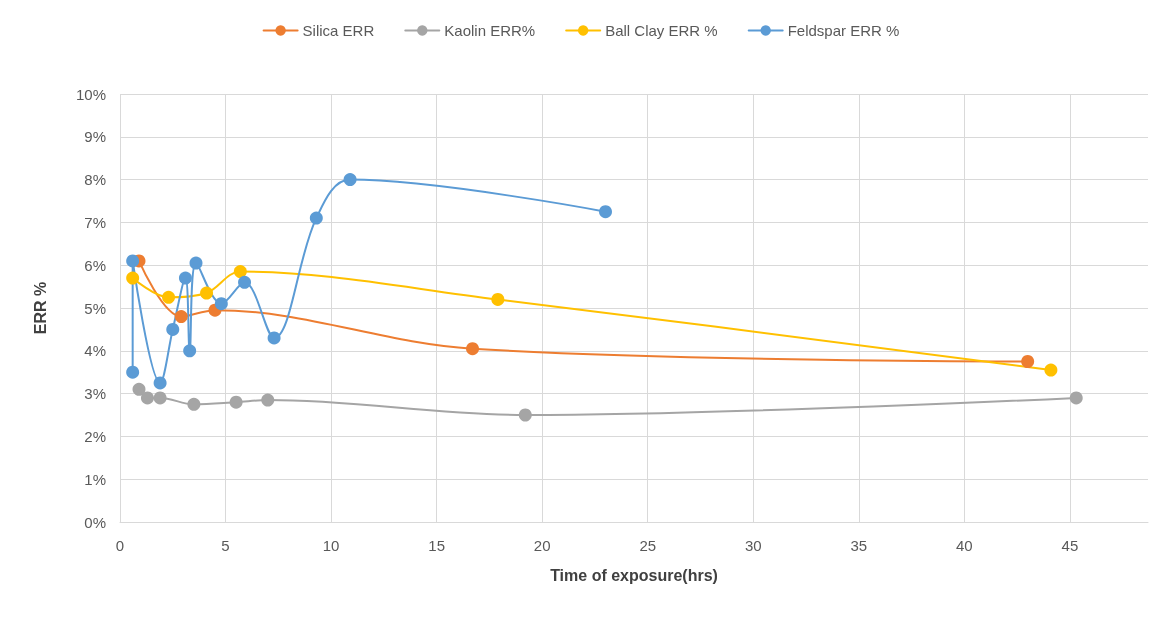 The height and width of the screenshot is (637, 1162). What do you see at coordinates (225, 545) in the screenshot?
I see `x-tick-label: 5` at bounding box center [225, 545].